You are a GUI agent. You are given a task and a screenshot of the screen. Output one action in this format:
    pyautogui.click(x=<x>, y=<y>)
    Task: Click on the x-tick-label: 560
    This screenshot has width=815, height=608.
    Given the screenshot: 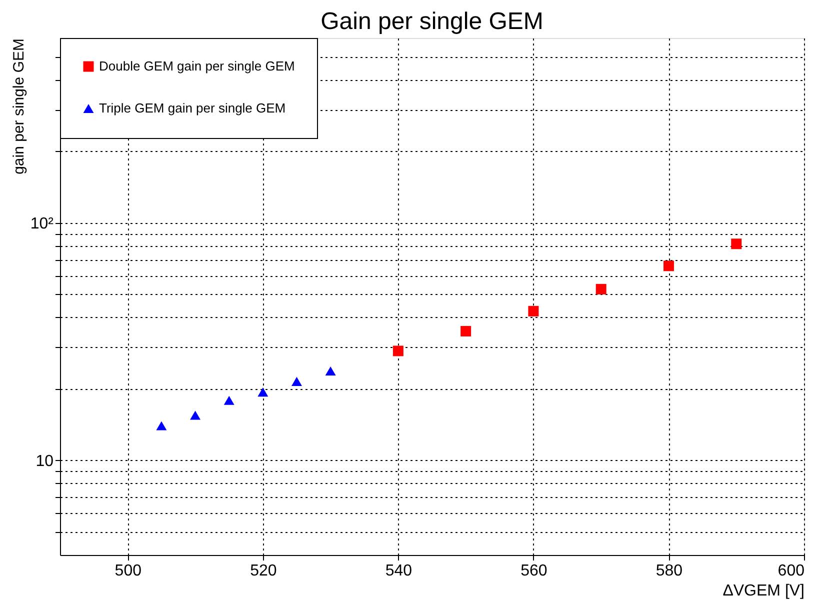 What is the action you would take?
    pyautogui.click(x=534, y=571)
    